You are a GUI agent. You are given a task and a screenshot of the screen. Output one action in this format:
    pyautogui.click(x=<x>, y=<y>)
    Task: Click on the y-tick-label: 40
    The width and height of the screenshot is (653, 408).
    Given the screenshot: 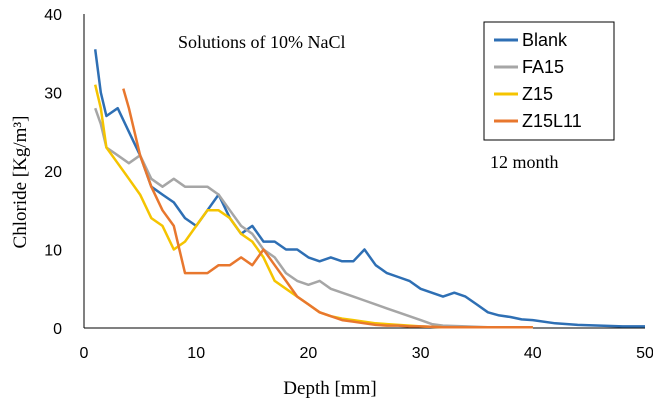 What is the action you would take?
    pyautogui.click(x=53, y=15)
    